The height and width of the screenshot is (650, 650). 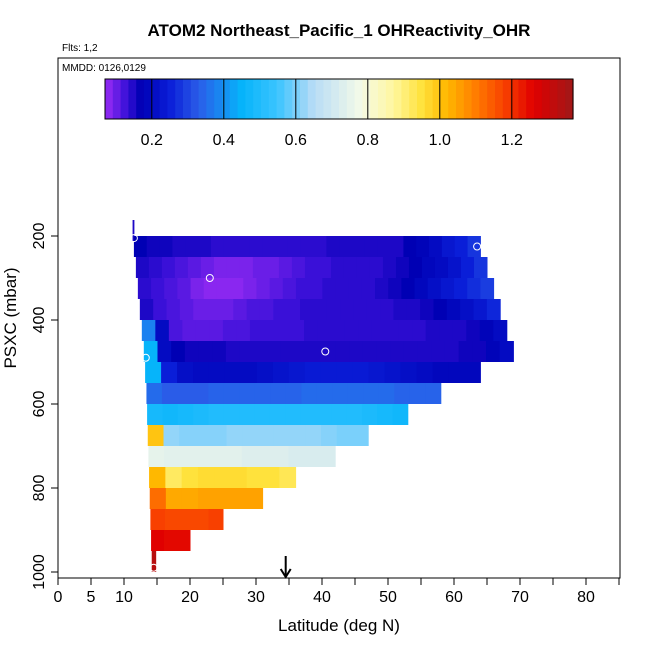 What do you see at coordinates (339, 113) in the screenshot?
I see `colorbar: 0.2 0.4 0.6 0.8 1.0 1.2` at bounding box center [339, 113].